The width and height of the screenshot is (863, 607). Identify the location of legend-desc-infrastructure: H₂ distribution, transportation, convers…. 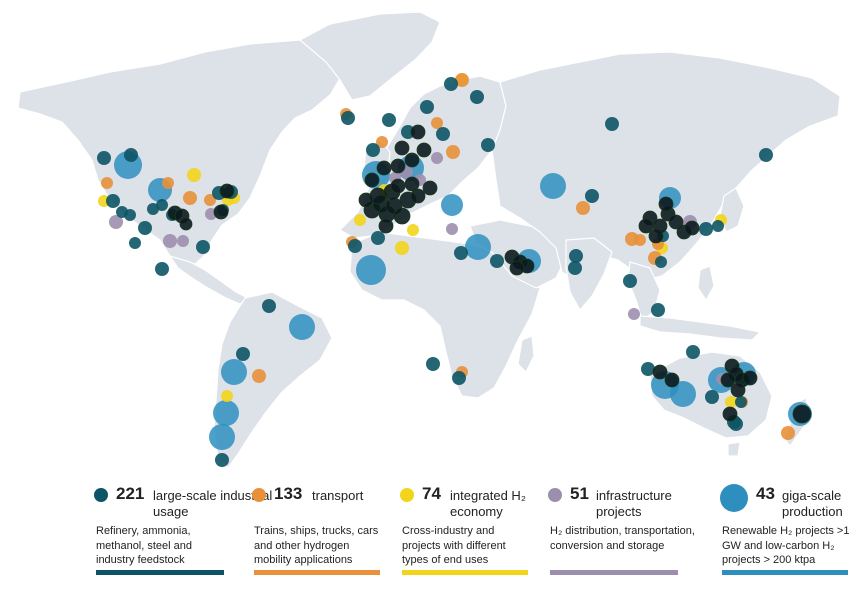
(622, 538).